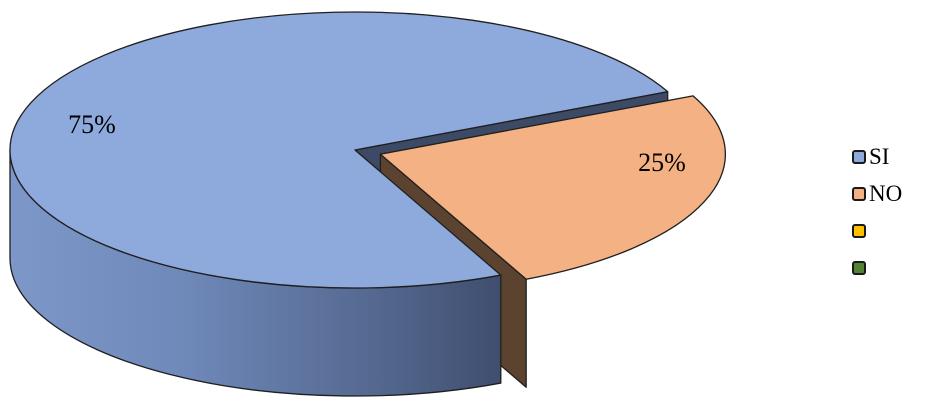 This screenshot has width=930, height=408. I want to click on legend-swatch-si, so click(859, 156).